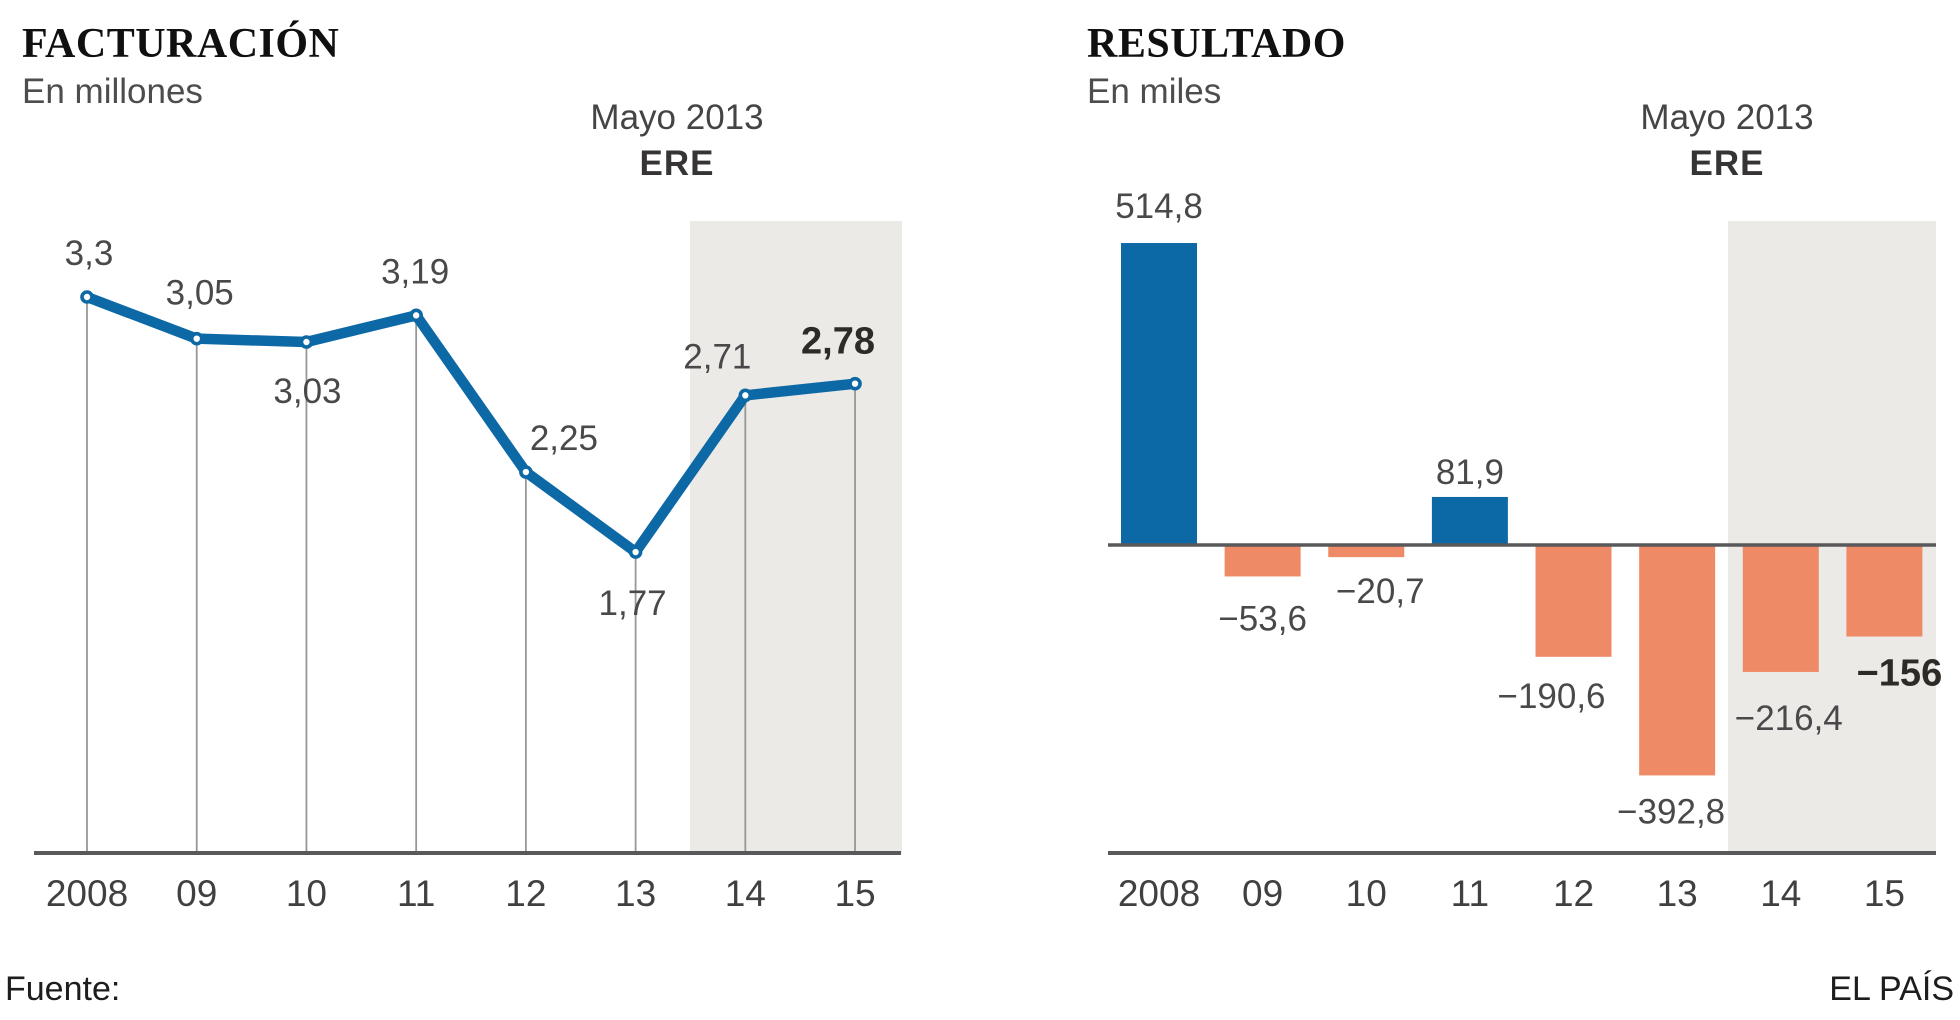  What do you see at coordinates (181, 44) in the screenshot?
I see `left-chart-title: FACTURACIÓN` at bounding box center [181, 44].